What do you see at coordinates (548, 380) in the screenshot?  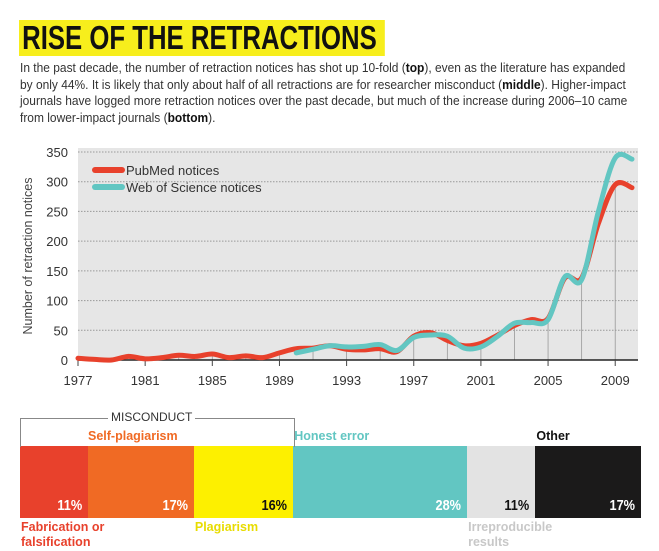 I see `x-tick-label: 2005` at bounding box center [548, 380].